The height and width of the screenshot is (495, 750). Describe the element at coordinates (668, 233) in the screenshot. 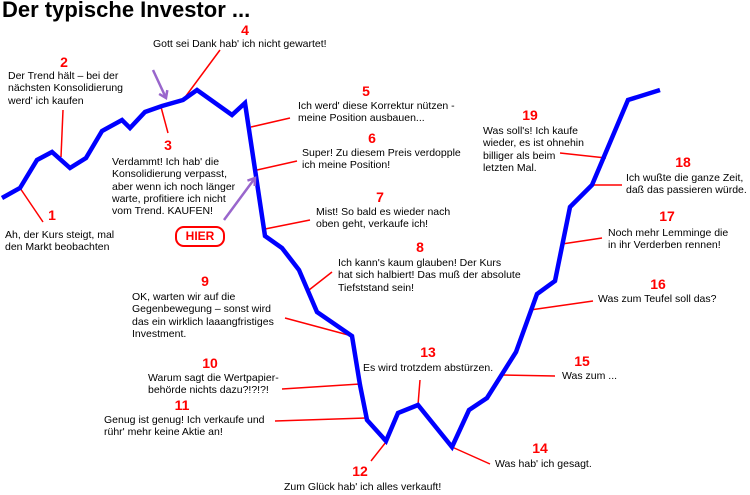

I see `annotation-line: Noch mehr Lemminge die` at that location.